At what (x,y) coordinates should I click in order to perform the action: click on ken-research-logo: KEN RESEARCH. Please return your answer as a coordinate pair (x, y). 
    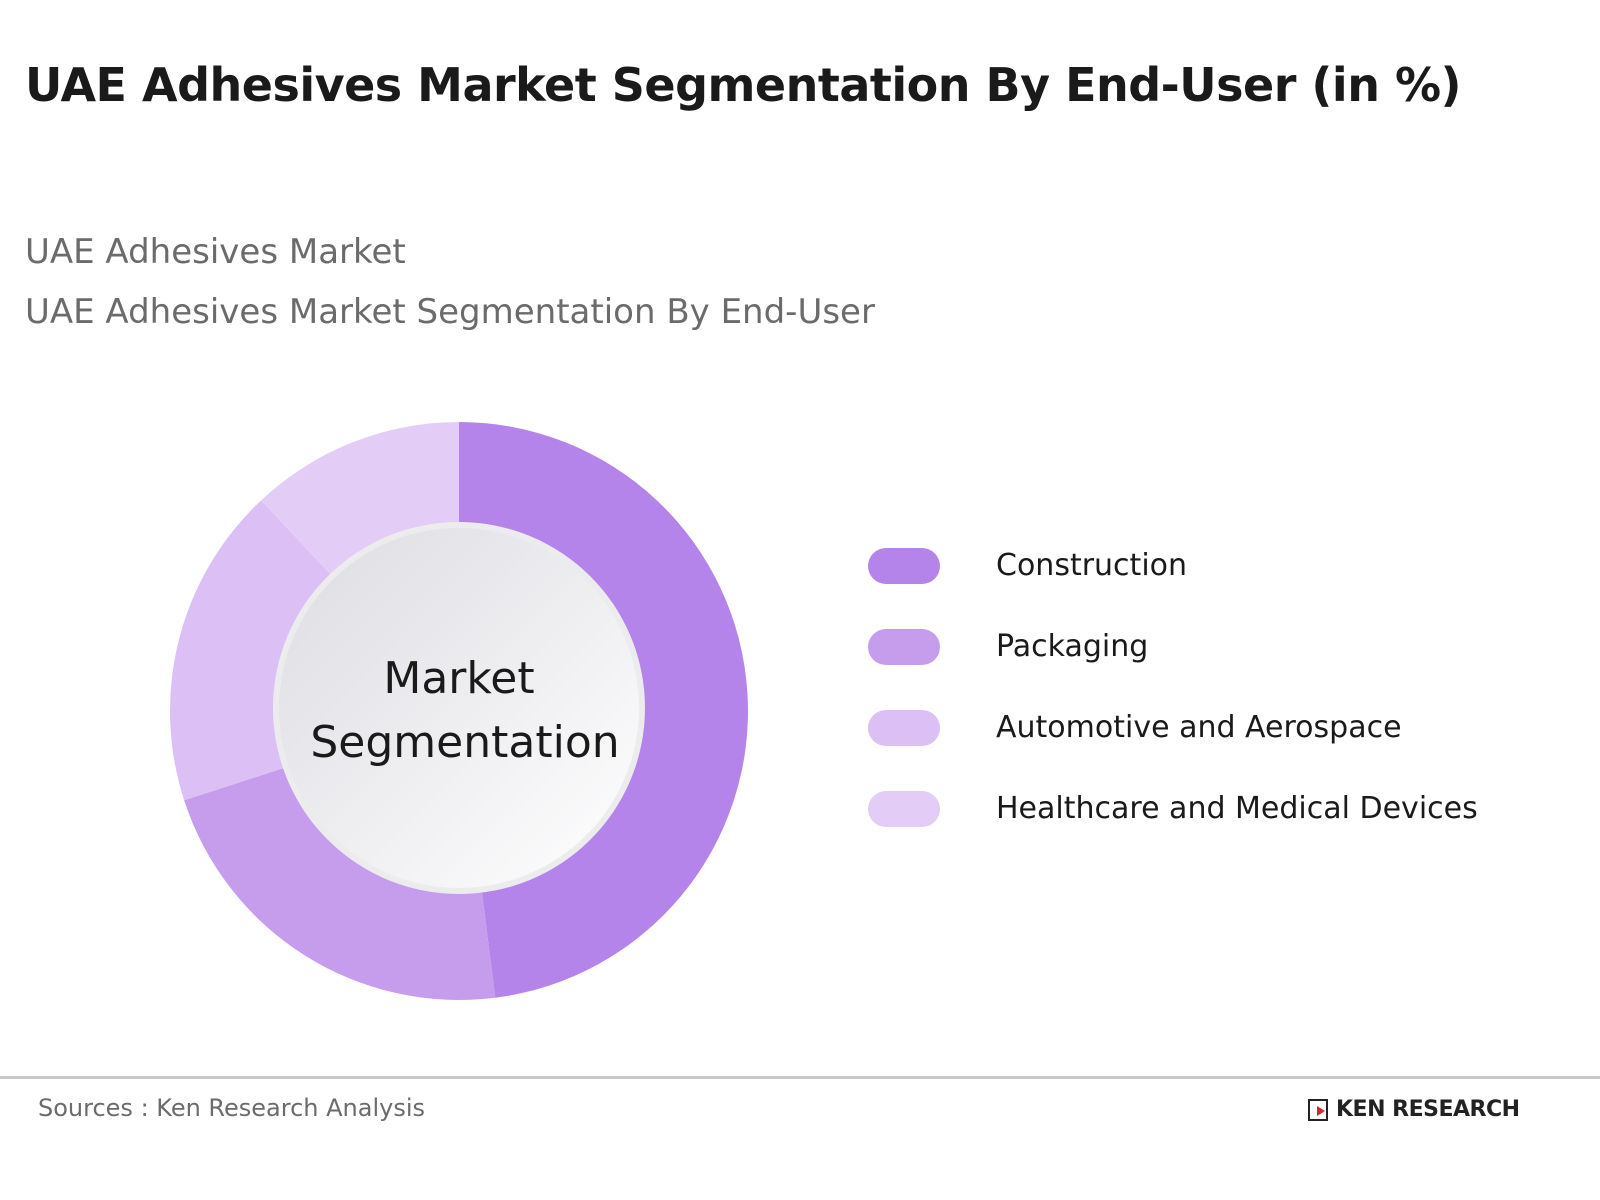
    Looking at the image, I should click on (1414, 1109).